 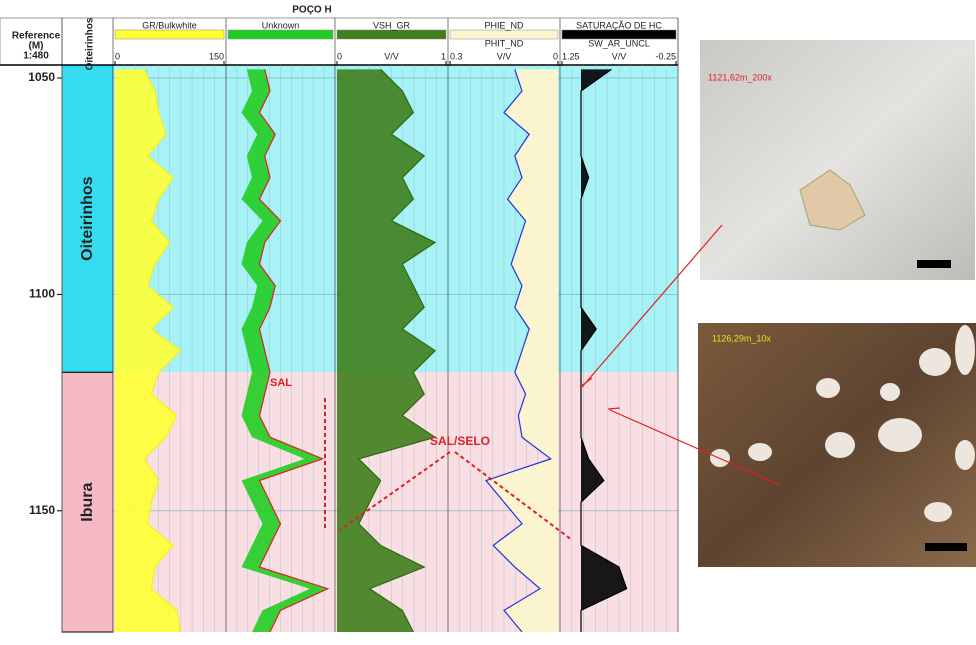 I want to click on annotation: SAL, so click(x=281, y=383).